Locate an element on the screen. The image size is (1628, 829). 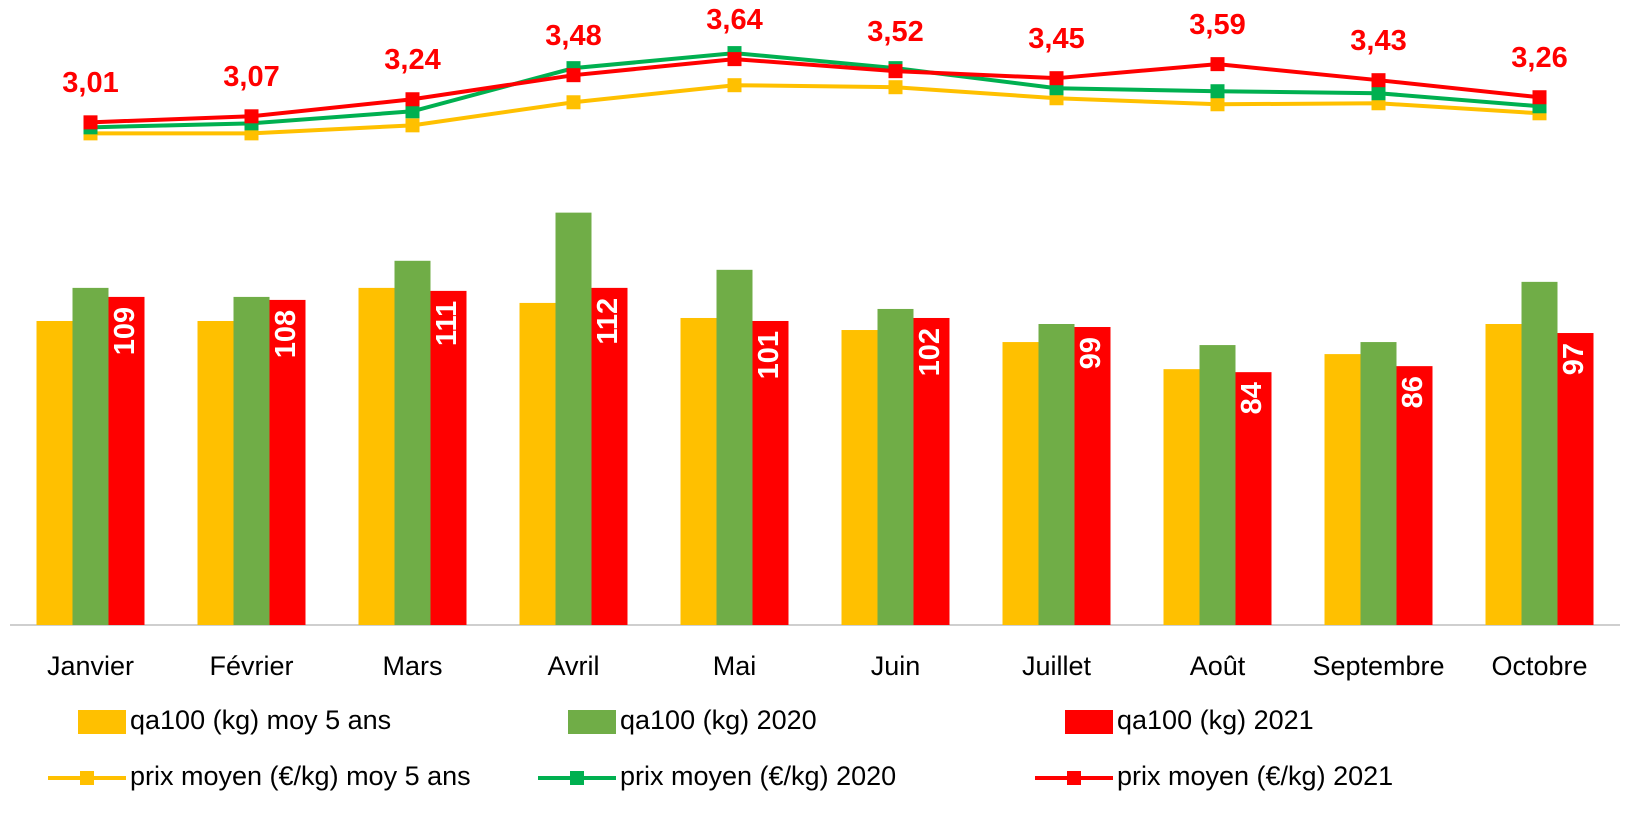
line-value-label: 3,43 is located at coordinates (1378, 41).